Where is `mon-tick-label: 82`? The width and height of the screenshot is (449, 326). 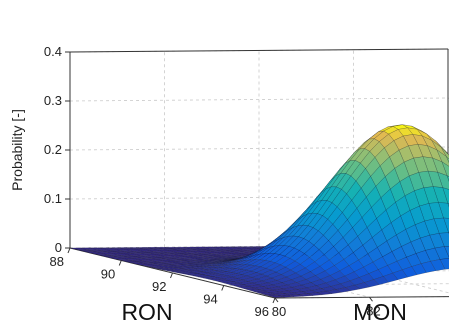 mon-tick-label: 82 is located at coordinates (373, 310).